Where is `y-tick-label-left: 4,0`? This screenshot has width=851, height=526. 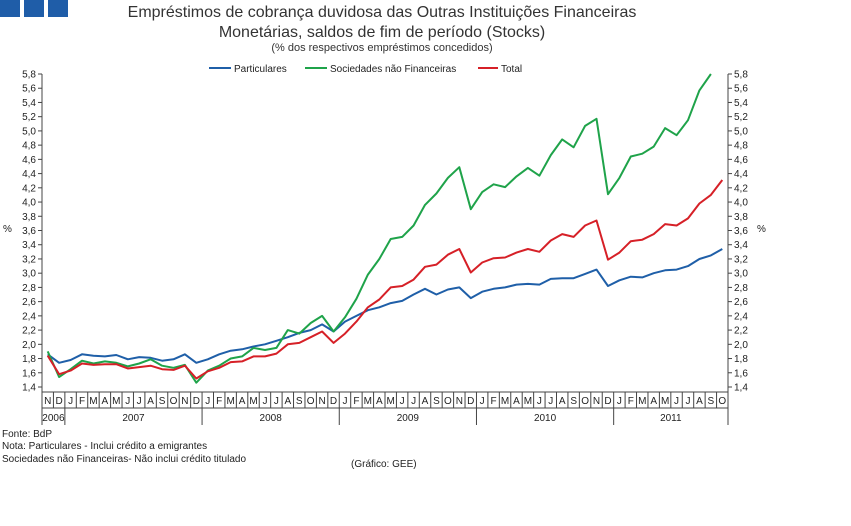
y-tick-label-left: 4,0 is located at coordinates (29, 203).